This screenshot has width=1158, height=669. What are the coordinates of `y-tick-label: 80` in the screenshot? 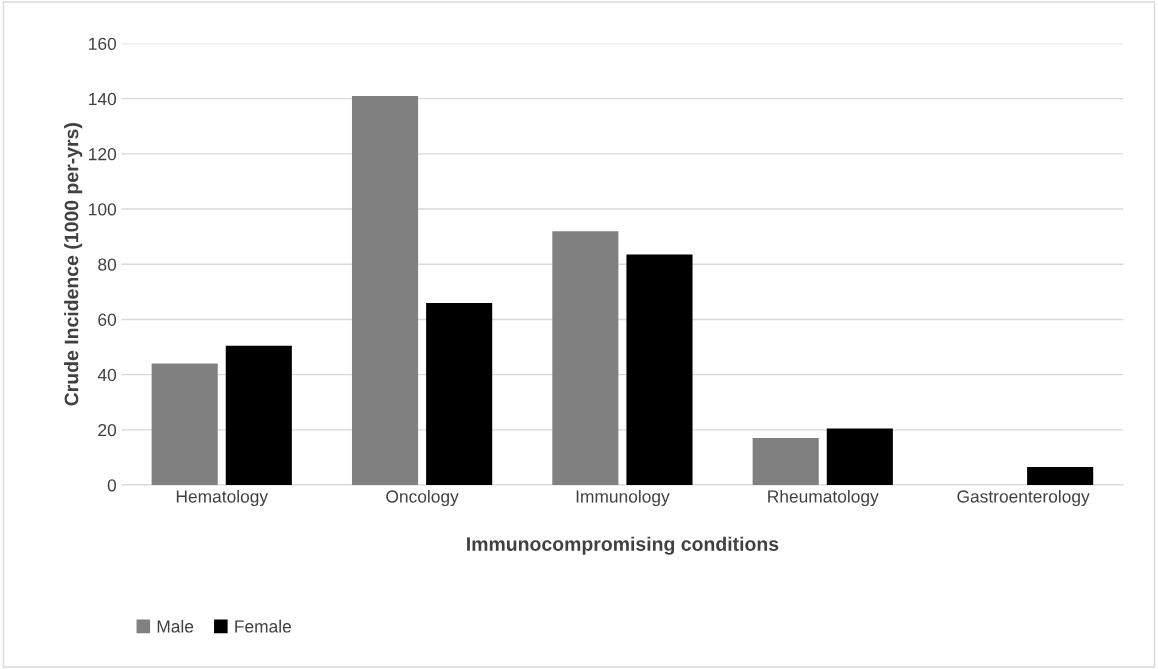 It's located at (107, 264).